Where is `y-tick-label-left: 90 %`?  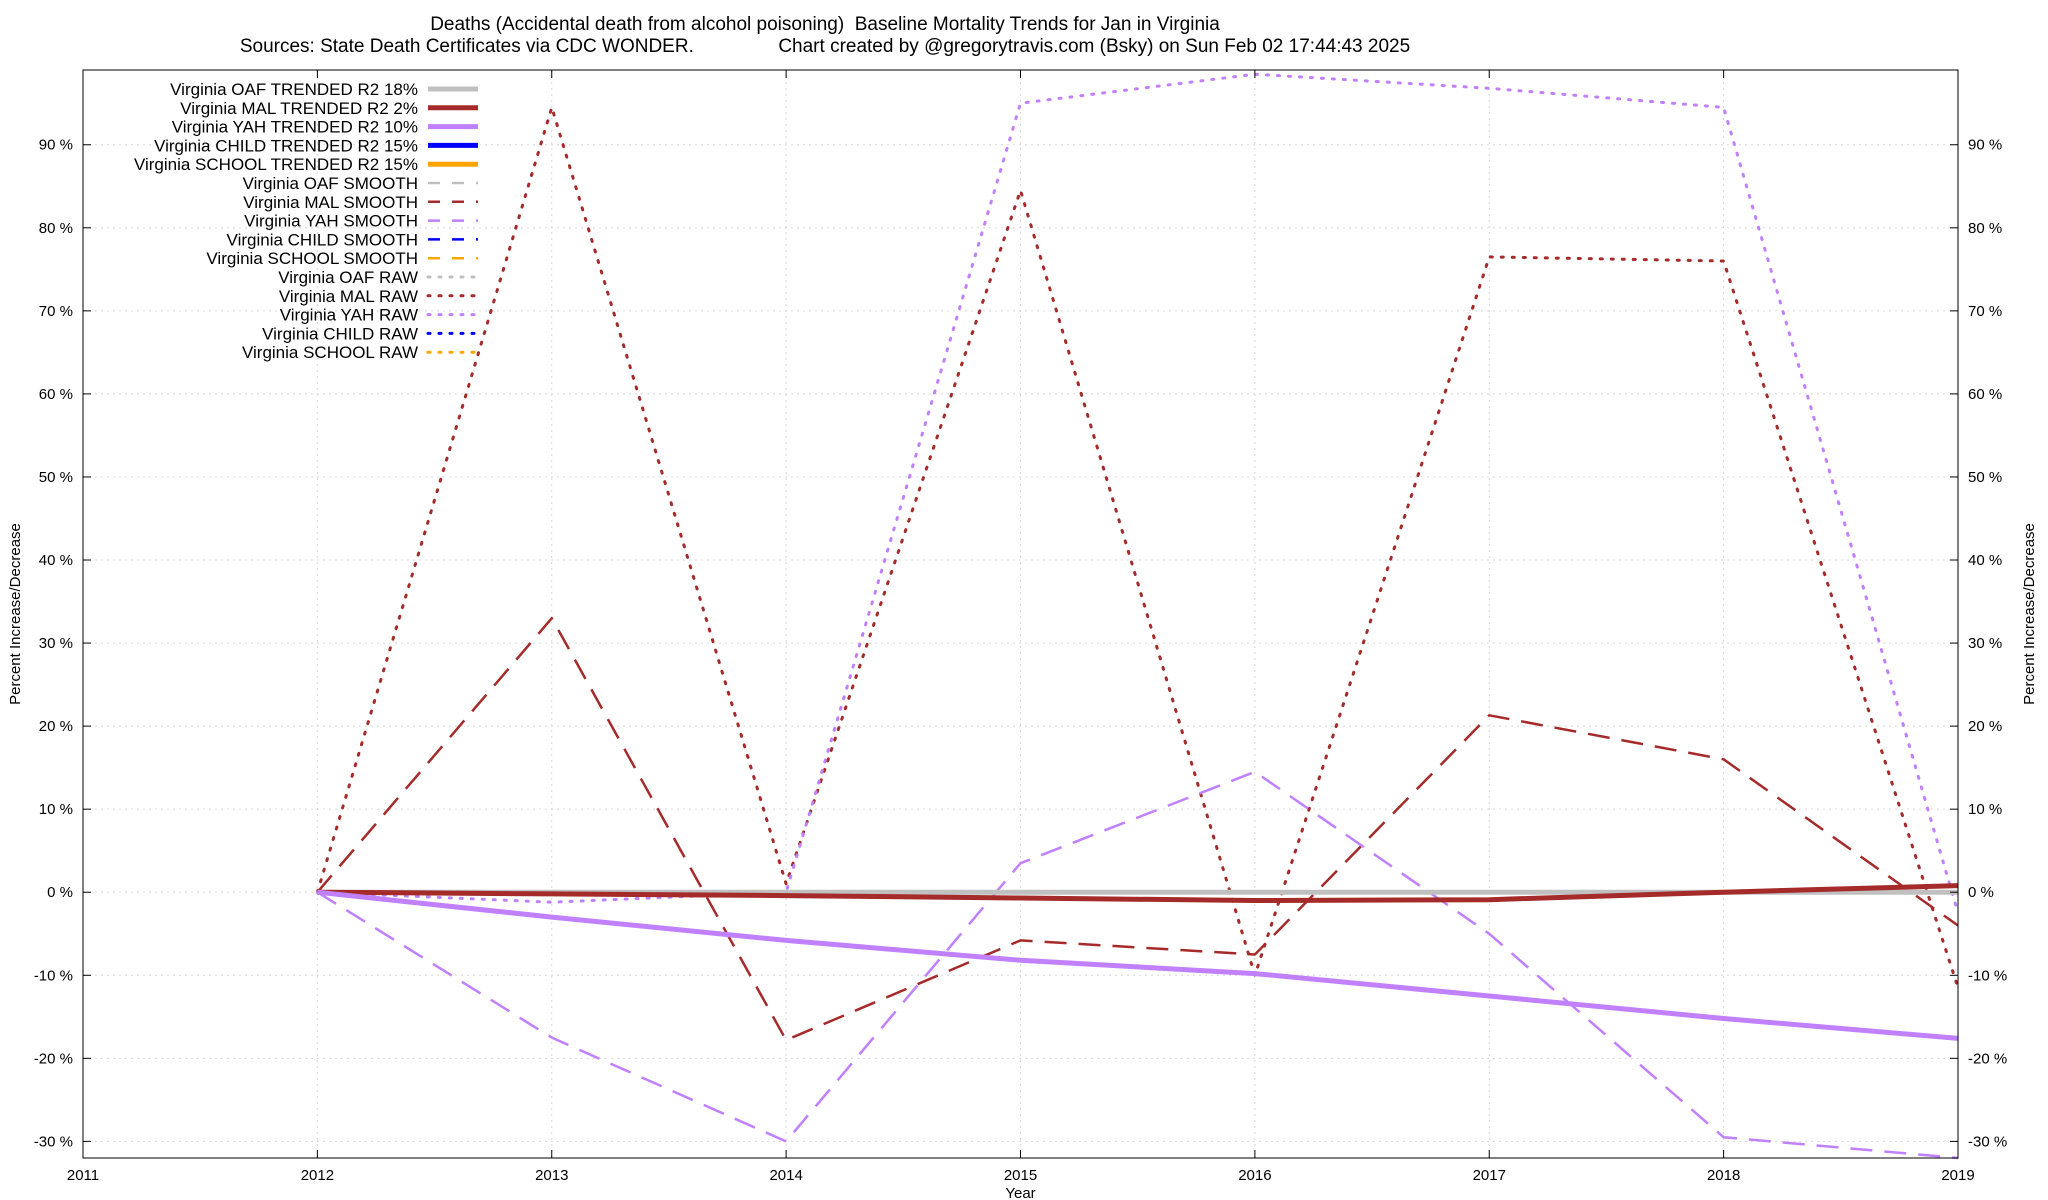
y-tick-label-left: 90 % is located at coordinates (56, 145).